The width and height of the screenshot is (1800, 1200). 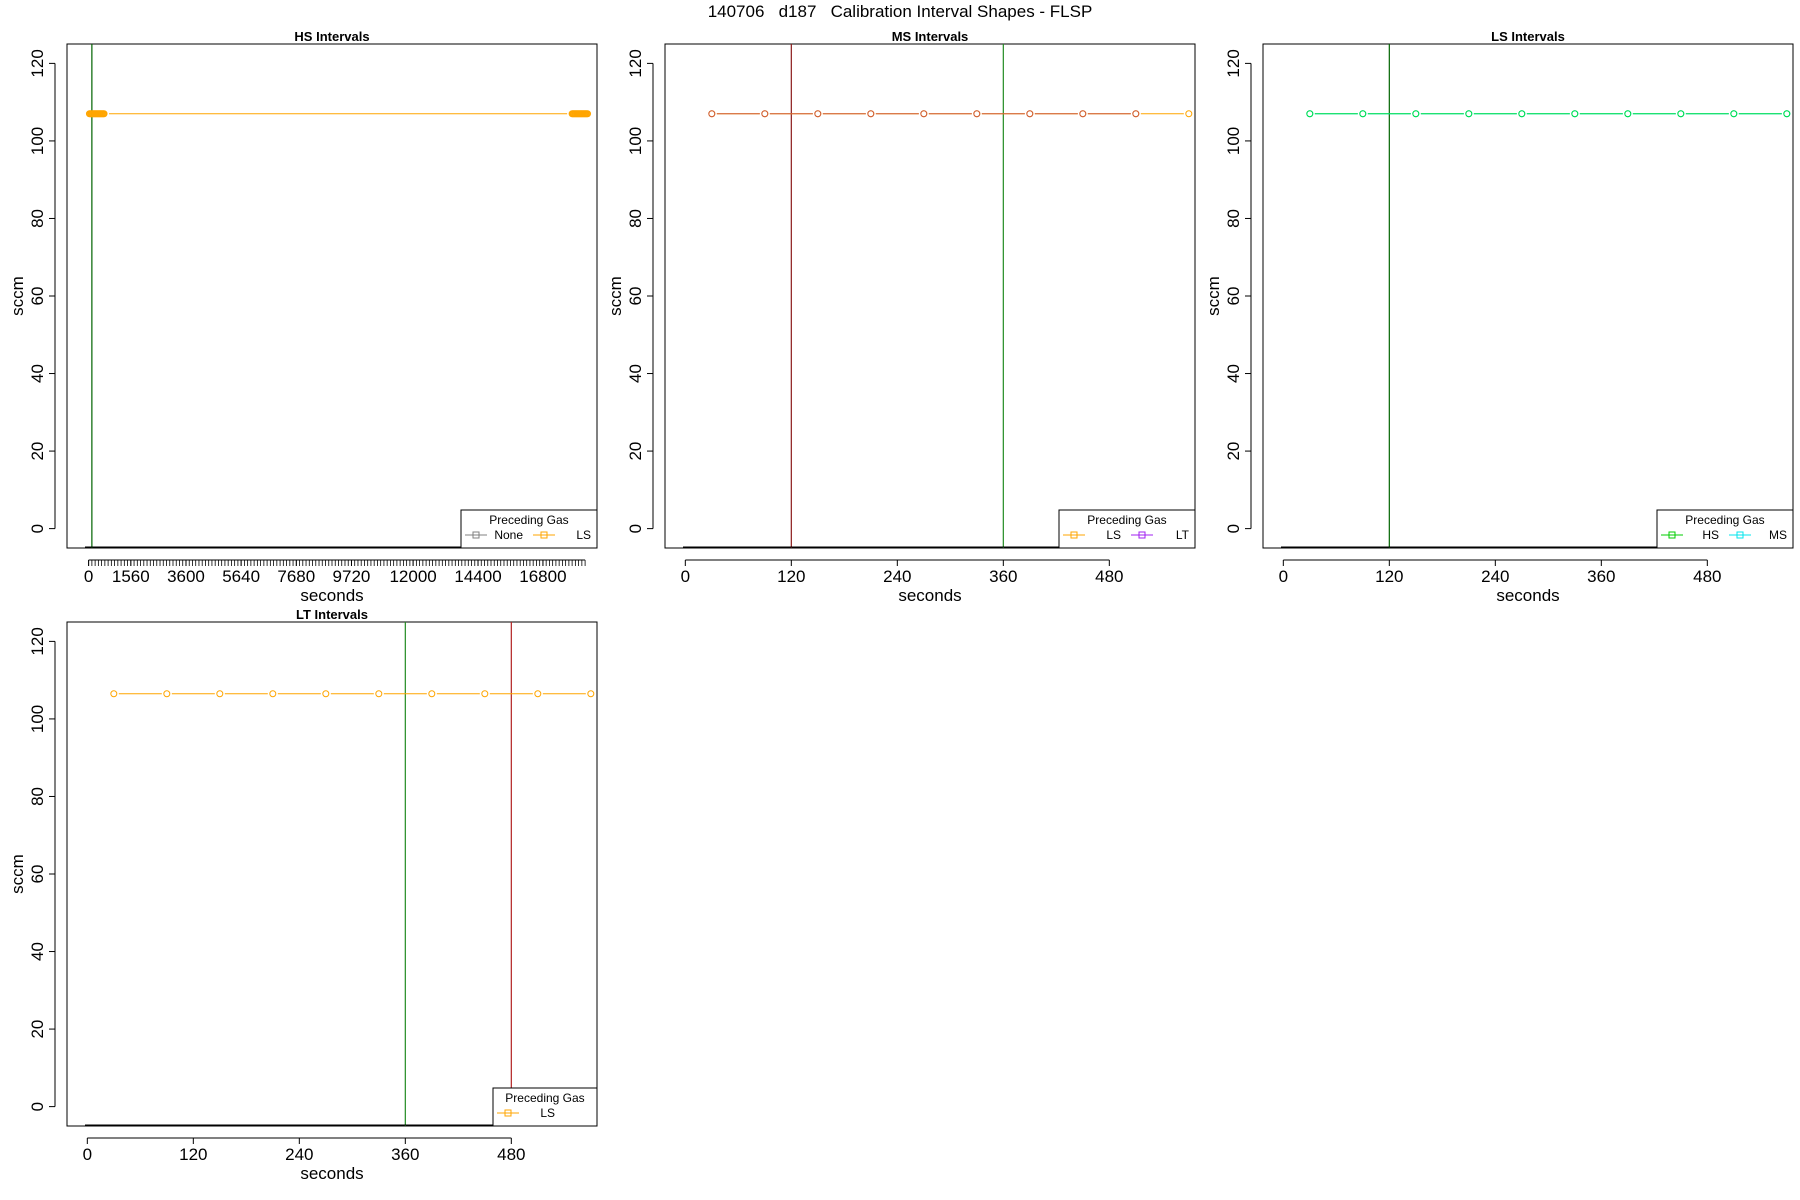 What do you see at coordinates (412, 576) in the screenshot?
I see `x-tick-label: 12000` at bounding box center [412, 576].